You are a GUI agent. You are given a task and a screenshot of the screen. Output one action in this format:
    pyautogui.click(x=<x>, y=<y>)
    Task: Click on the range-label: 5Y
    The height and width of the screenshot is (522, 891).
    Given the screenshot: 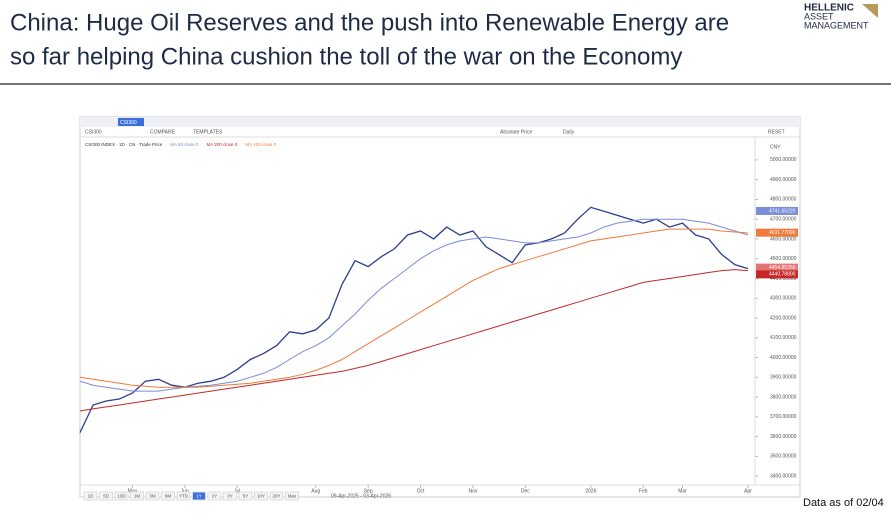 What is the action you would take?
    pyautogui.click(x=246, y=496)
    